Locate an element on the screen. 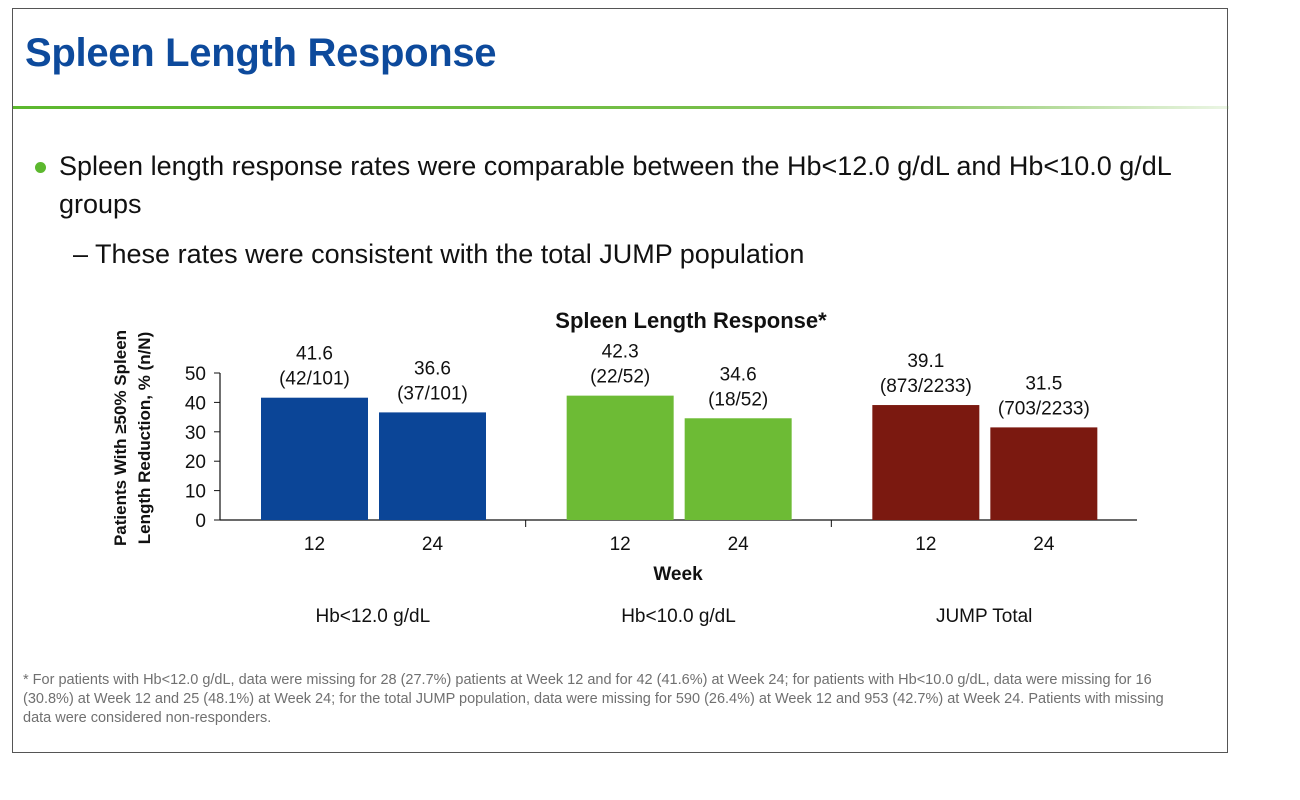 This screenshot has height=800, width=1300. bar-value-label: 39.1 is located at coordinates (925, 361).